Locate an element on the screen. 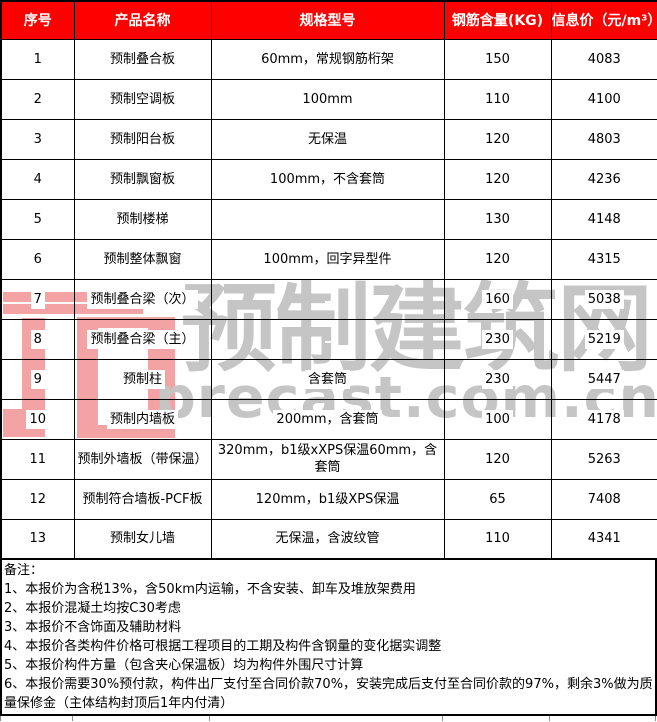 This screenshot has width=657, height=722. cell-name: 预制楼梯 is located at coordinates (142, 219).